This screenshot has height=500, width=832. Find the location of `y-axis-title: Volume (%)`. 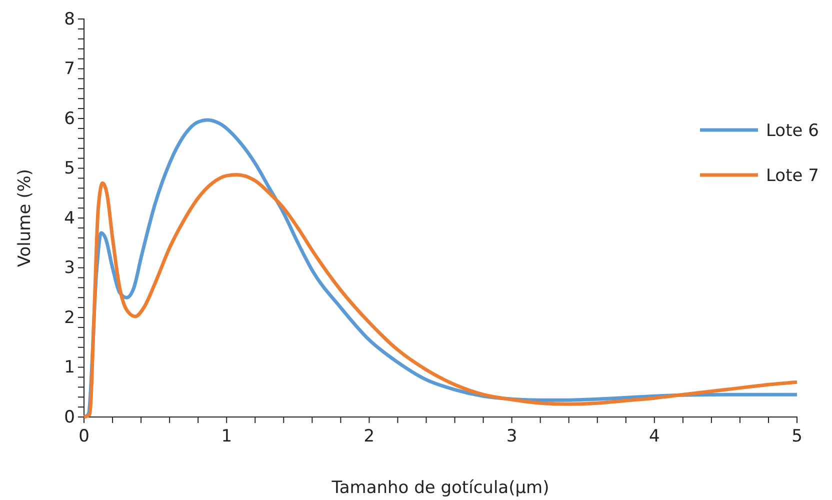

y-axis-title: Volume (%) is located at coordinates (25, 218).